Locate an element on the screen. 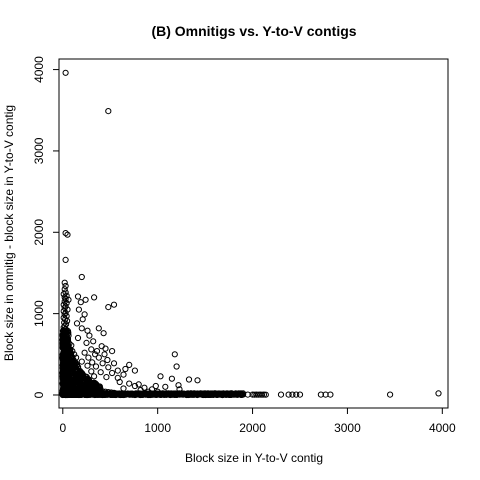 This screenshot has height=480, width=480. chart-title: (B) Omnitigs vs. Y-to-V contigs is located at coordinates (253, 31).